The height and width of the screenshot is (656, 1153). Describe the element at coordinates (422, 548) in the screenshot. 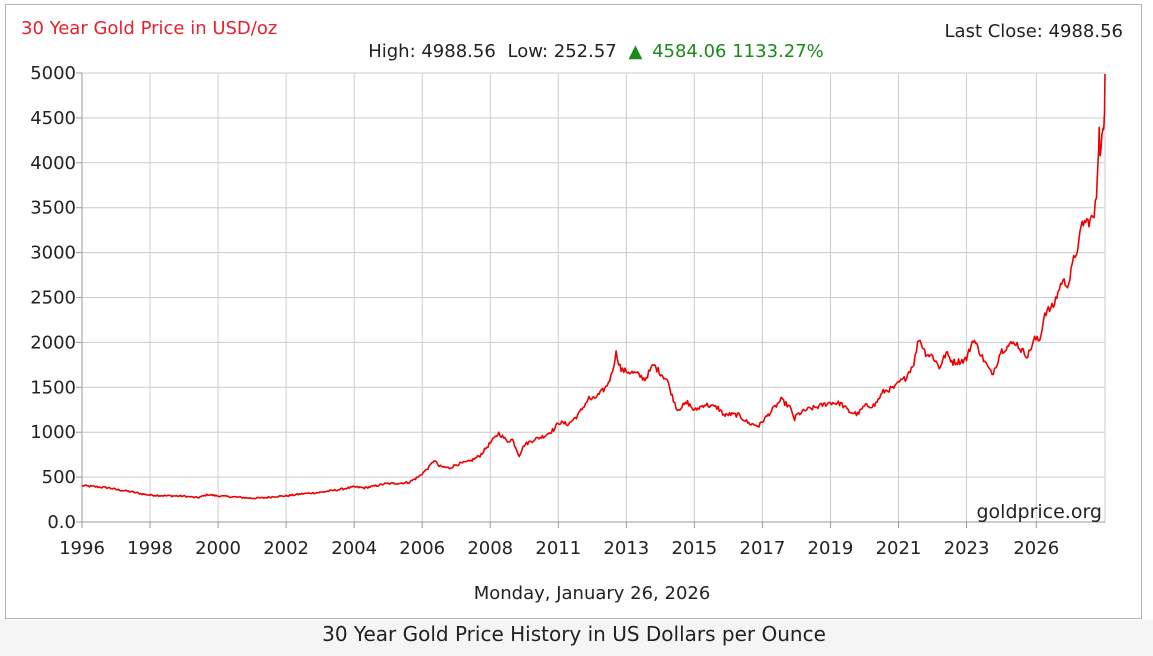

I see `x-tick-label: 2006` at that location.